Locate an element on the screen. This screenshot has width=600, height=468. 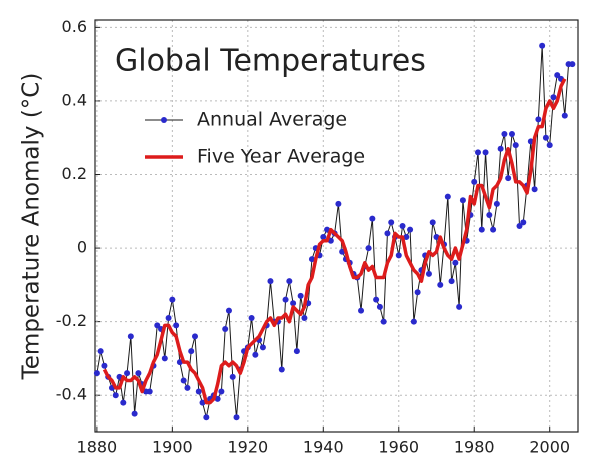
y-tick-label: -0.2 is located at coordinates (71, 320).